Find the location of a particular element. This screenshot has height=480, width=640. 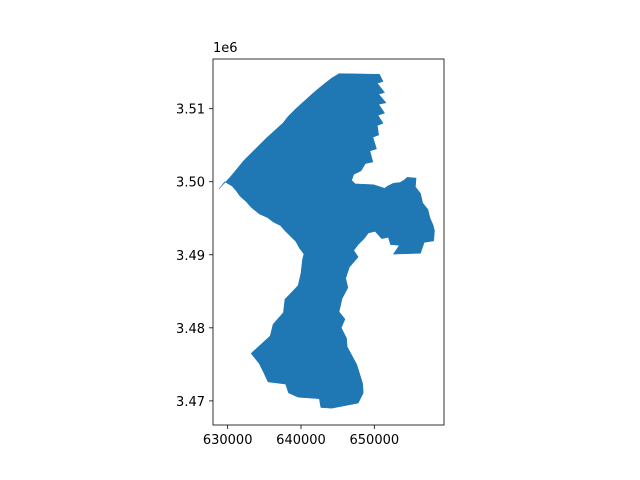

y-tick-label-0: 3.47 is located at coordinates (190, 402).